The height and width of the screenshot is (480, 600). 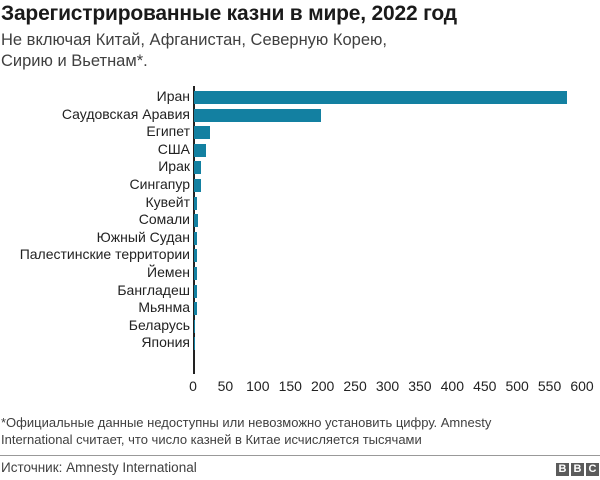 What do you see at coordinates (258, 386) in the screenshot?
I see `x-tick-label: 100` at bounding box center [258, 386].